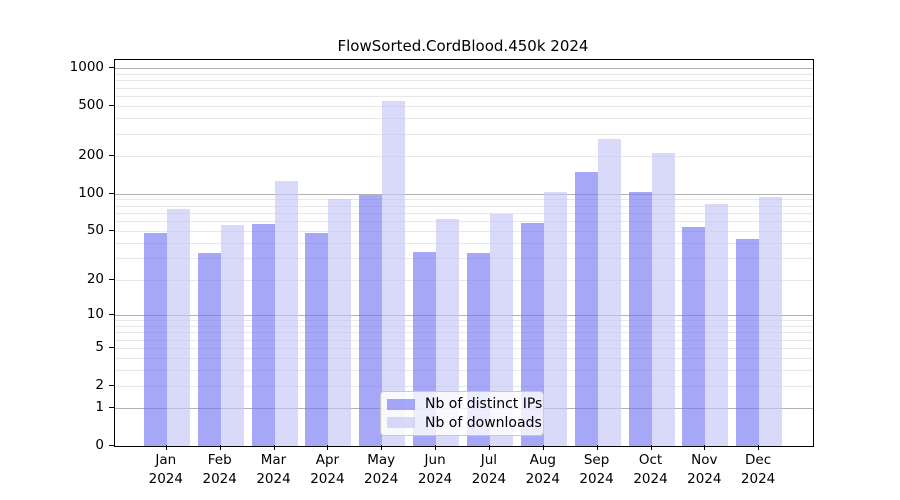 The height and width of the screenshot is (500, 900). What do you see at coordinates (704, 470) in the screenshot?
I see `x-tick-label-nov: Nov 2024` at bounding box center [704, 470].